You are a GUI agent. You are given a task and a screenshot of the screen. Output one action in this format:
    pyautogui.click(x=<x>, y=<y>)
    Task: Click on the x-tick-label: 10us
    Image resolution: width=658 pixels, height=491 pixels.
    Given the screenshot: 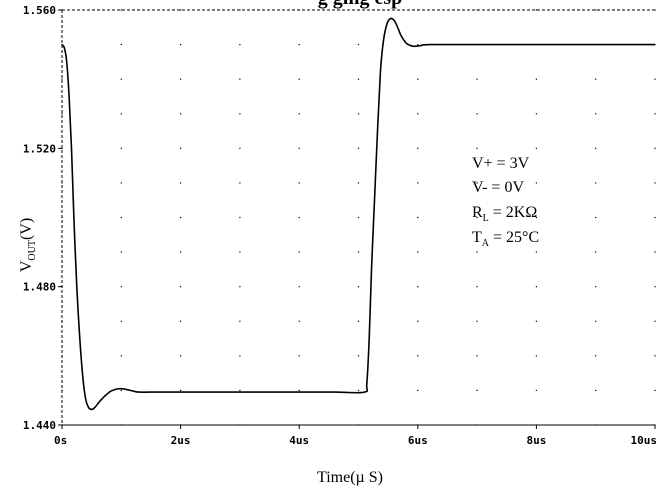 What is the action you would take?
    pyautogui.click(x=644, y=440)
    